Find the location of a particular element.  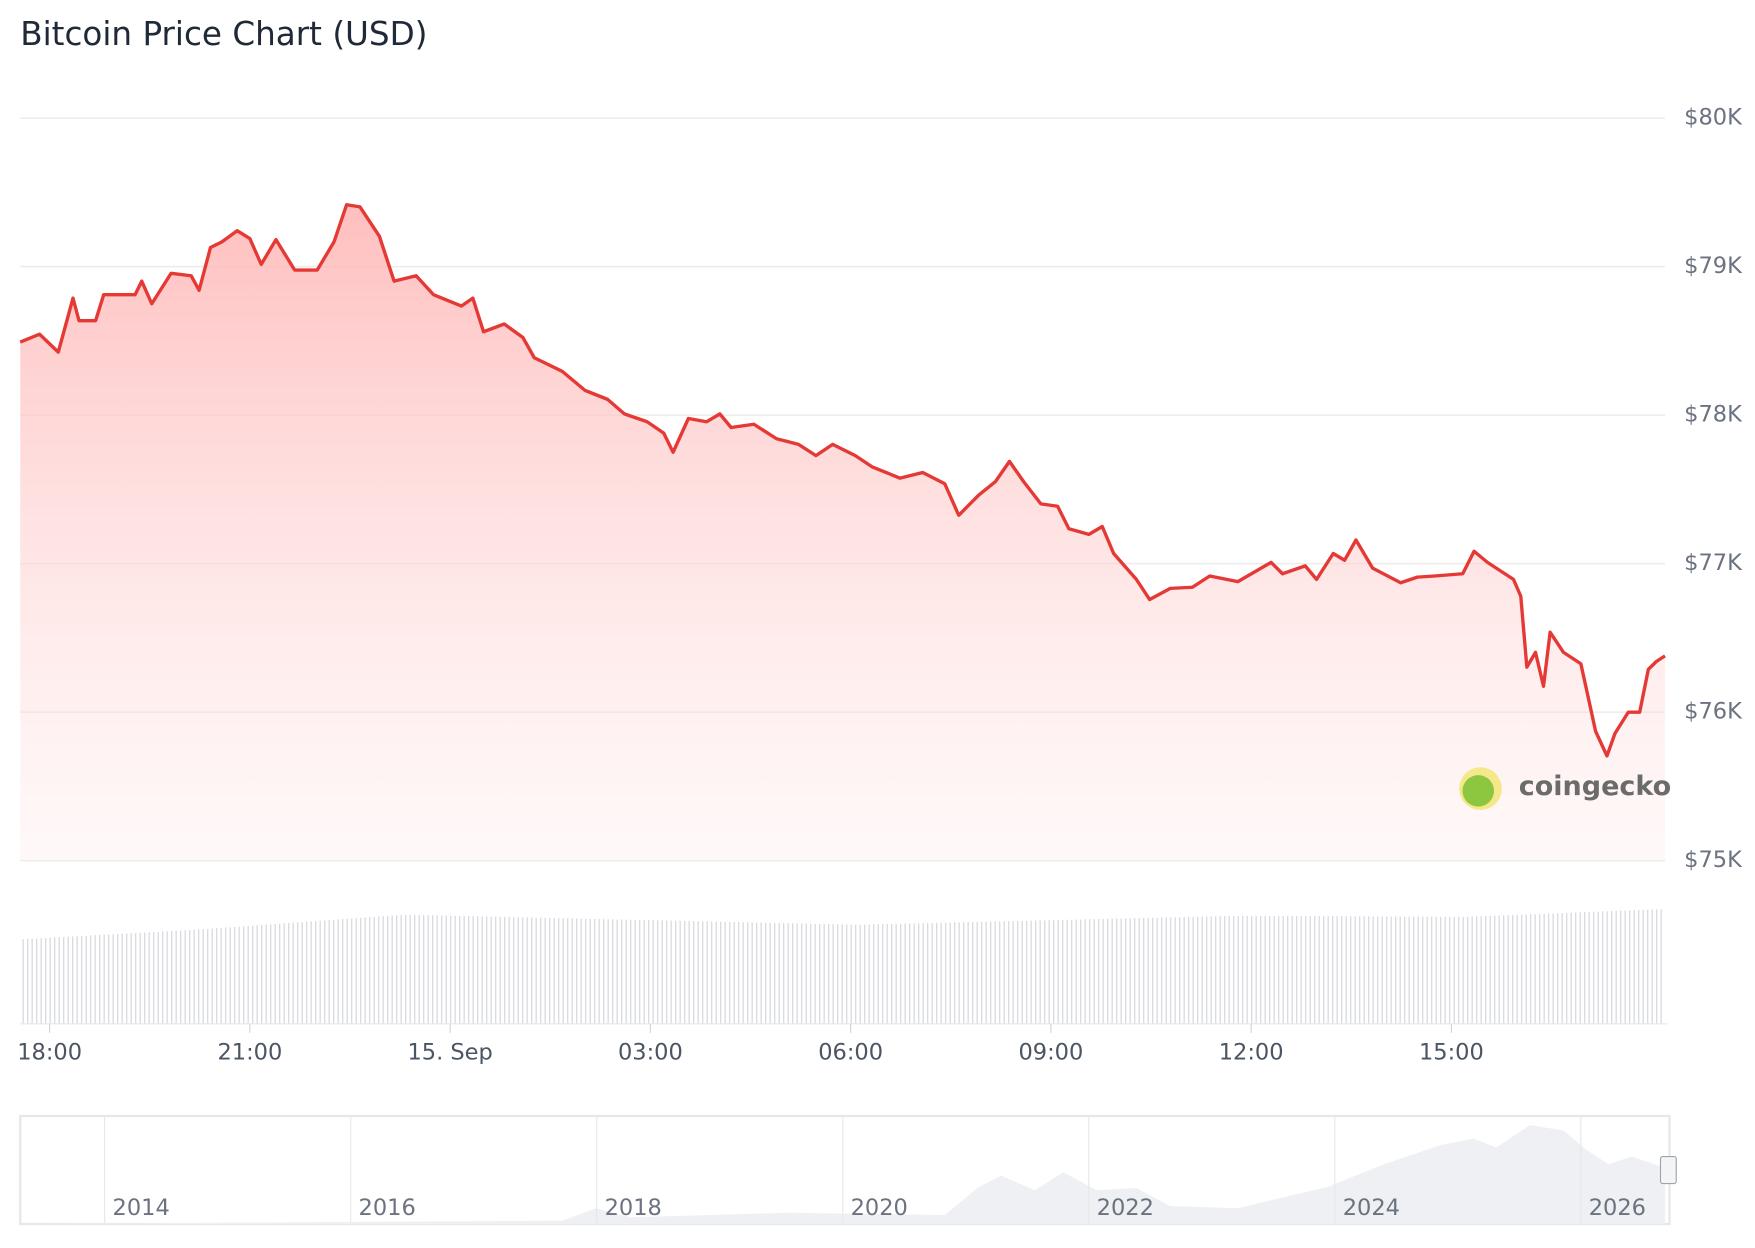

x-tick-label: 03:00 is located at coordinates (650, 1053).